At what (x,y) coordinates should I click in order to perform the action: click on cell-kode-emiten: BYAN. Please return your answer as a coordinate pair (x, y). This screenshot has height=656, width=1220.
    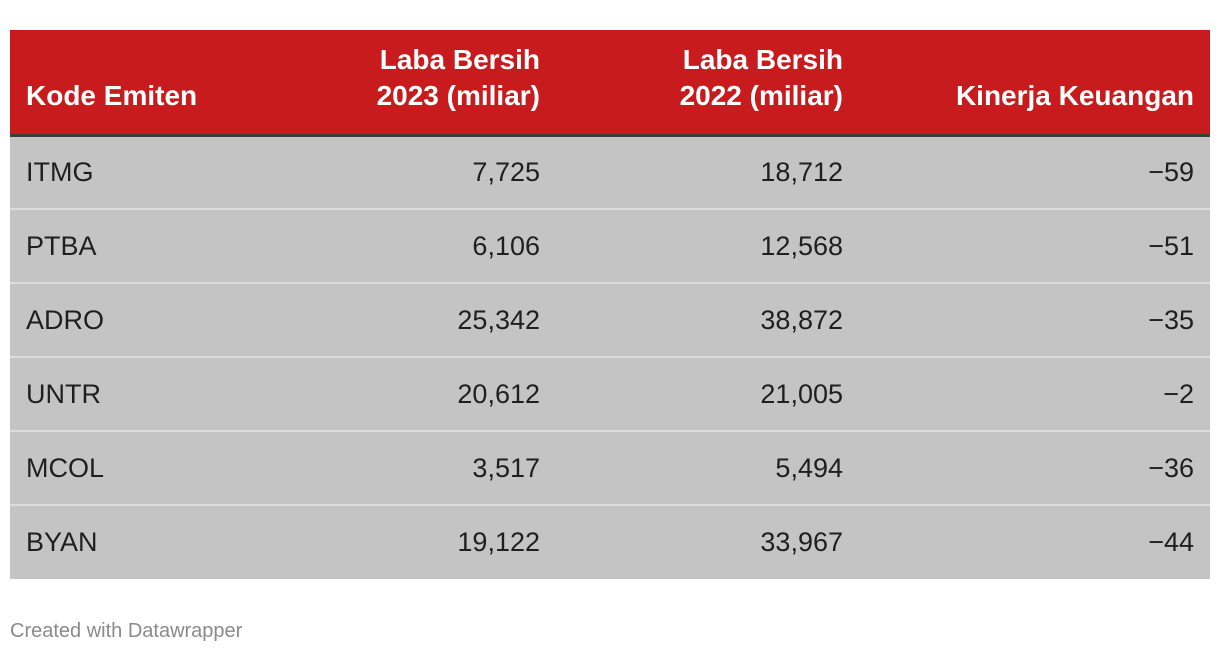
    Looking at the image, I should click on (62, 542).